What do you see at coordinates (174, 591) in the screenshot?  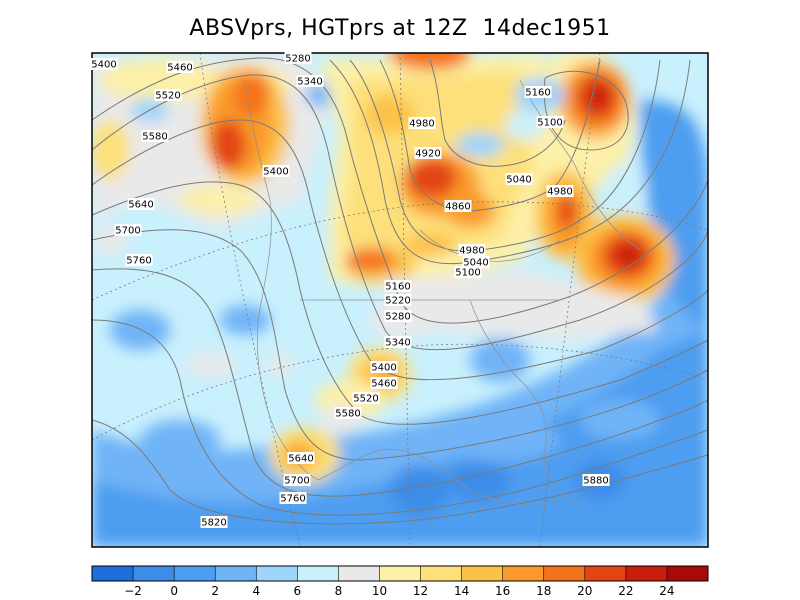 I see `colorbar-label: 0` at bounding box center [174, 591].